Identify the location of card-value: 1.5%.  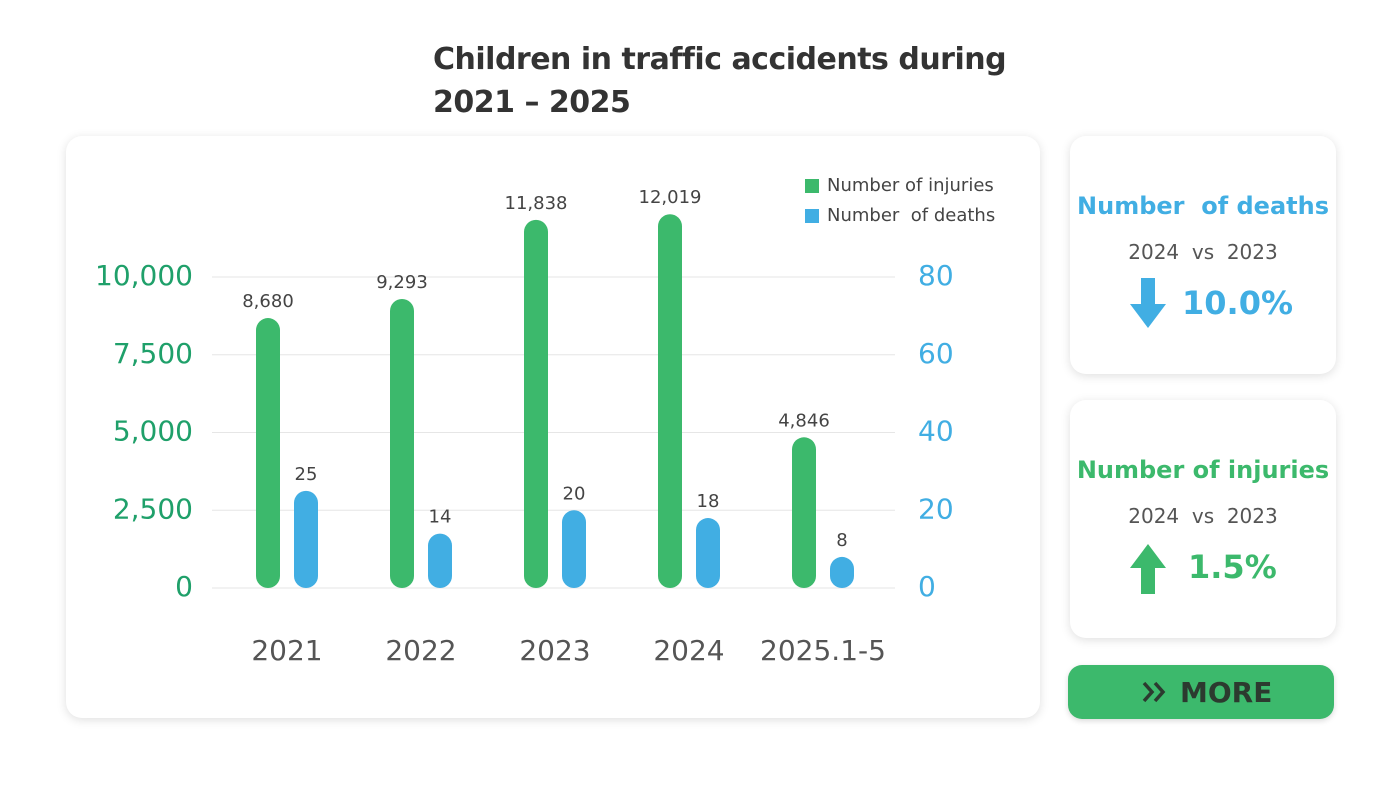
(1232, 567).